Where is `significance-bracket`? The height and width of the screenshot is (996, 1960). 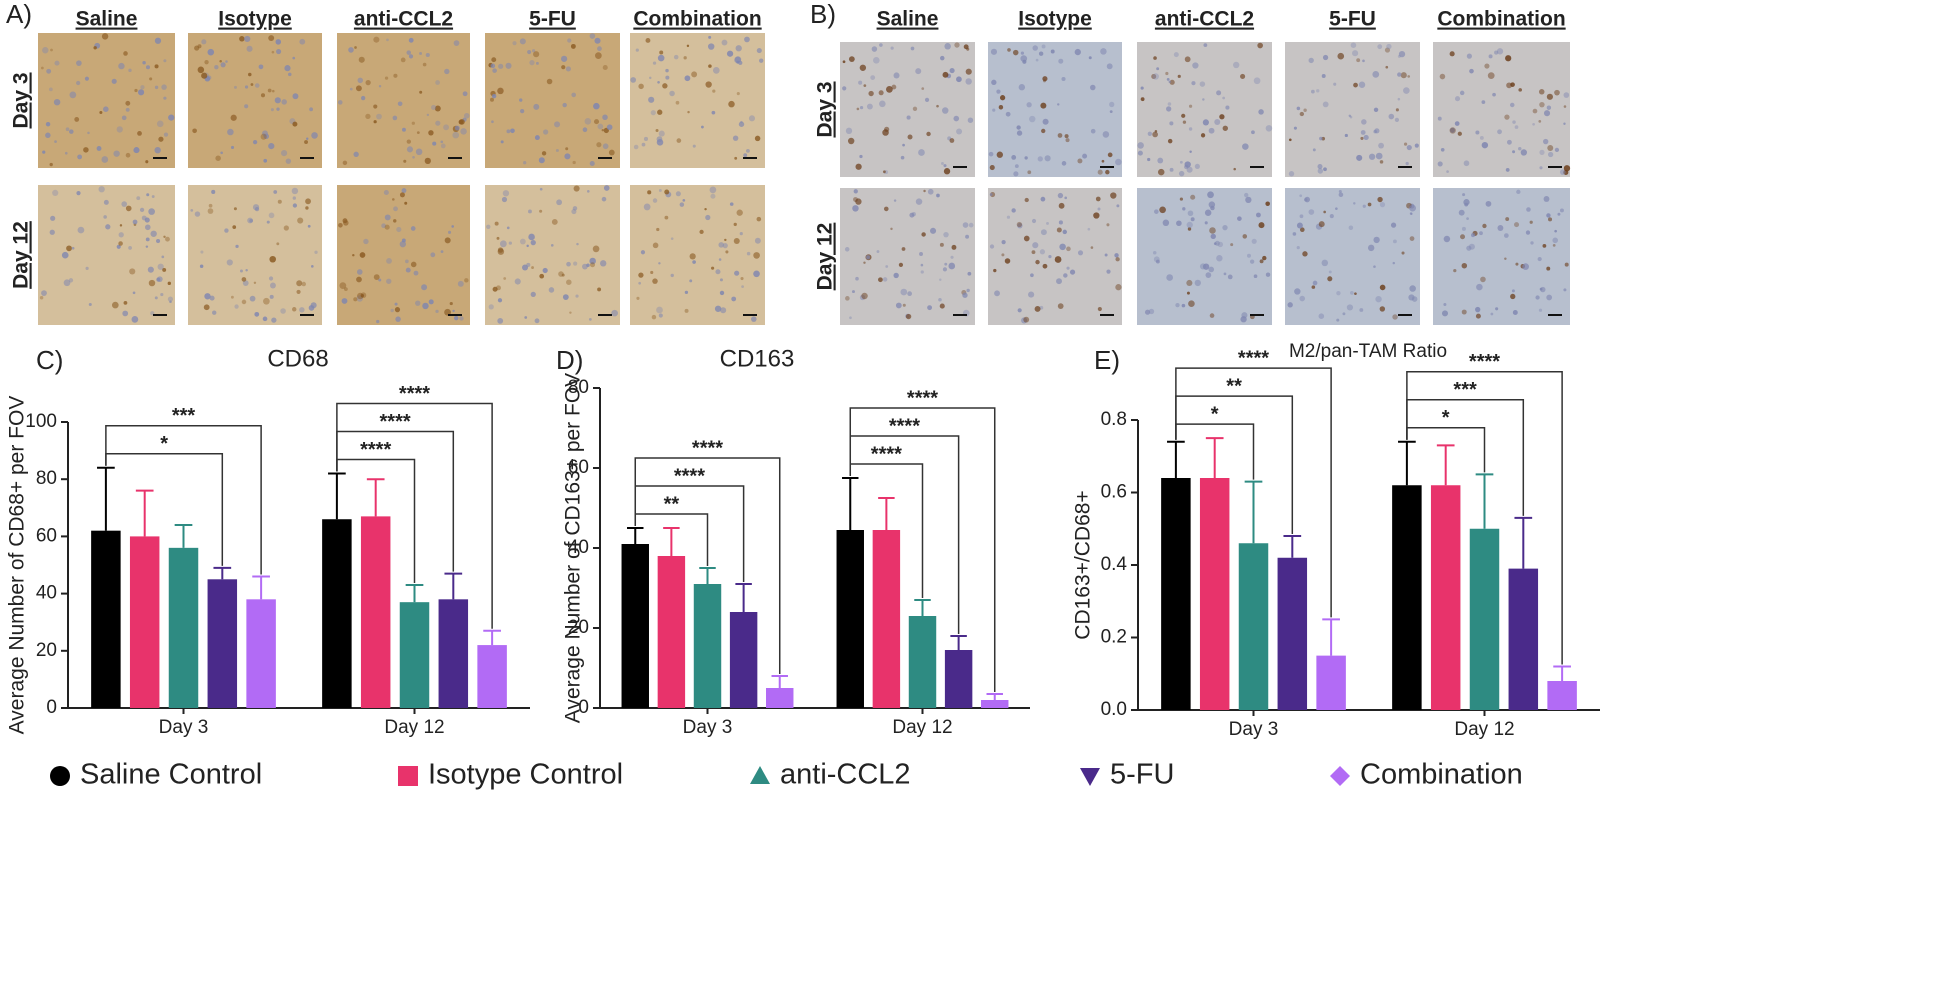
significance-bracket is located at coordinates (164, 509).